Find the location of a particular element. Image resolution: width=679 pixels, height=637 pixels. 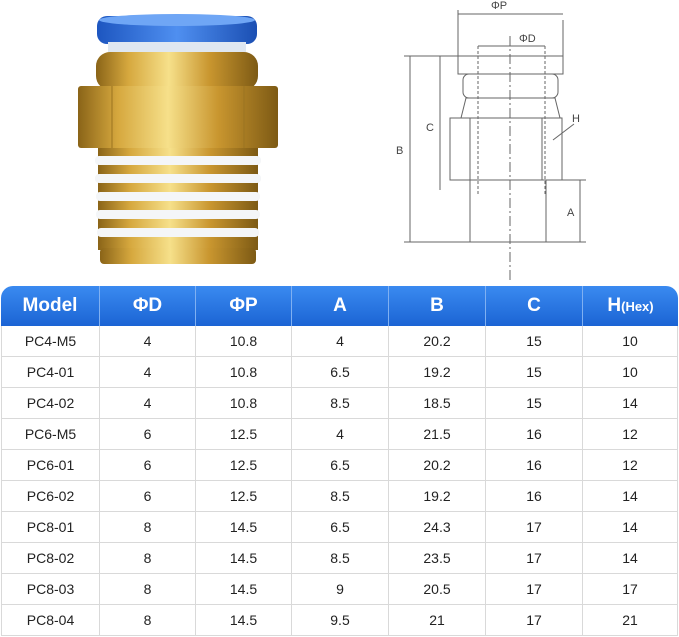

table-row: PC6-M5 6 12.5 4 21.5 16 12 is located at coordinates (339, 434).